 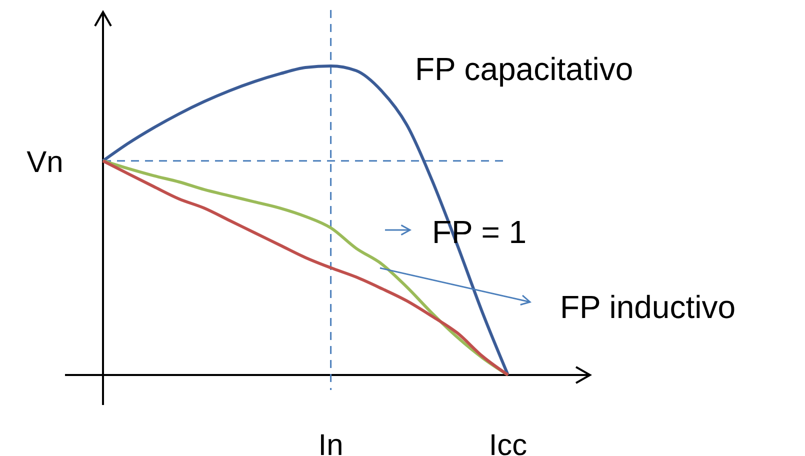 What do you see at coordinates (648, 307) in the screenshot?
I see `text: FP inductivo` at bounding box center [648, 307].